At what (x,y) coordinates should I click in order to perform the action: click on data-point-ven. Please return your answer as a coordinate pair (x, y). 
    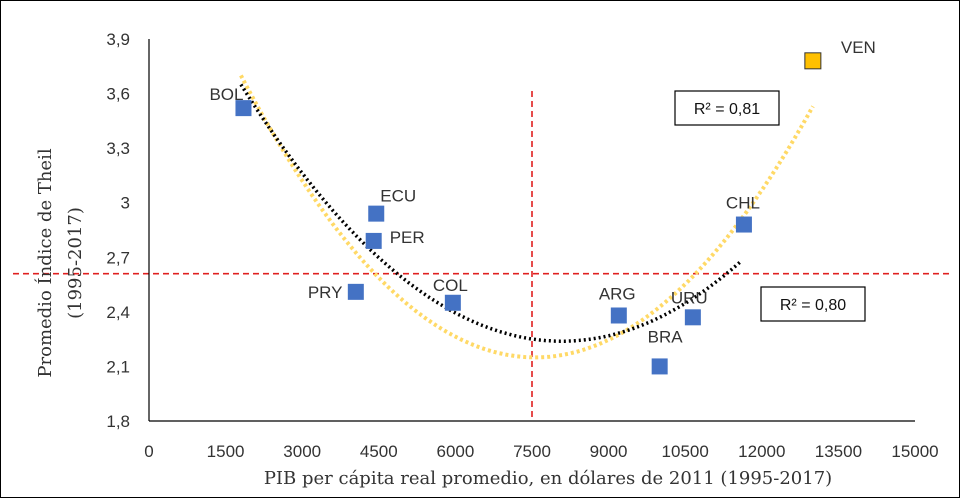
    Looking at the image, I should click on (813, 61).